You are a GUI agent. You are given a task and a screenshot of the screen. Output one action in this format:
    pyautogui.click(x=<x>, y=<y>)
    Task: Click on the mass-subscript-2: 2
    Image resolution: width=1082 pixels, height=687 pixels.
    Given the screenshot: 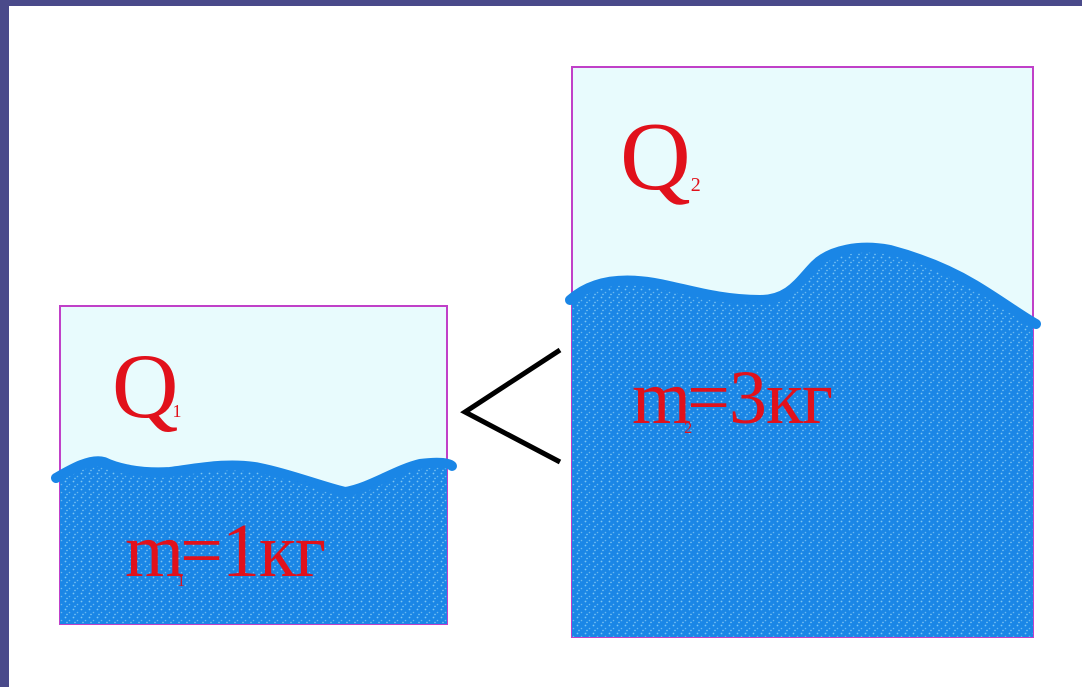 What is the action you would take?
    pyautogui.click(x=688, y=428)
    